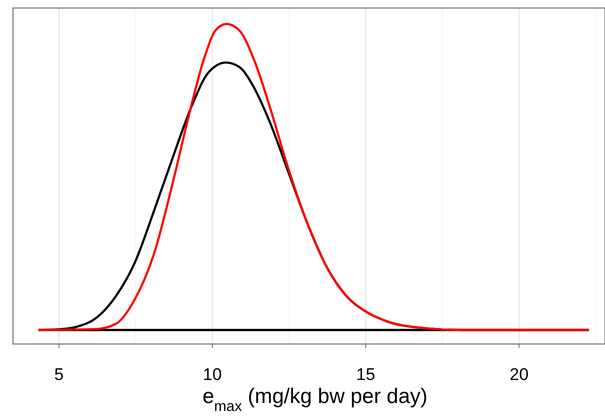 Image resolution: width=605 pixels, height=417 pixels. Describe the element at coordinates (212, 374) in the screenshot. I see `x-tick-label: 10` at that location.